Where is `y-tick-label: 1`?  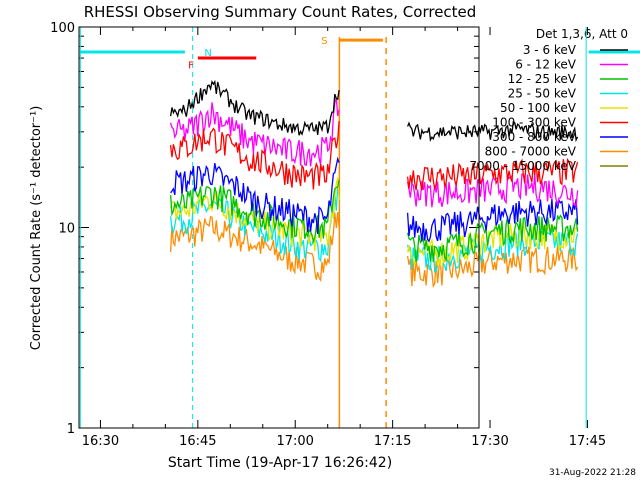
y-tick-label: 1 is located at coordinates (71, 429).